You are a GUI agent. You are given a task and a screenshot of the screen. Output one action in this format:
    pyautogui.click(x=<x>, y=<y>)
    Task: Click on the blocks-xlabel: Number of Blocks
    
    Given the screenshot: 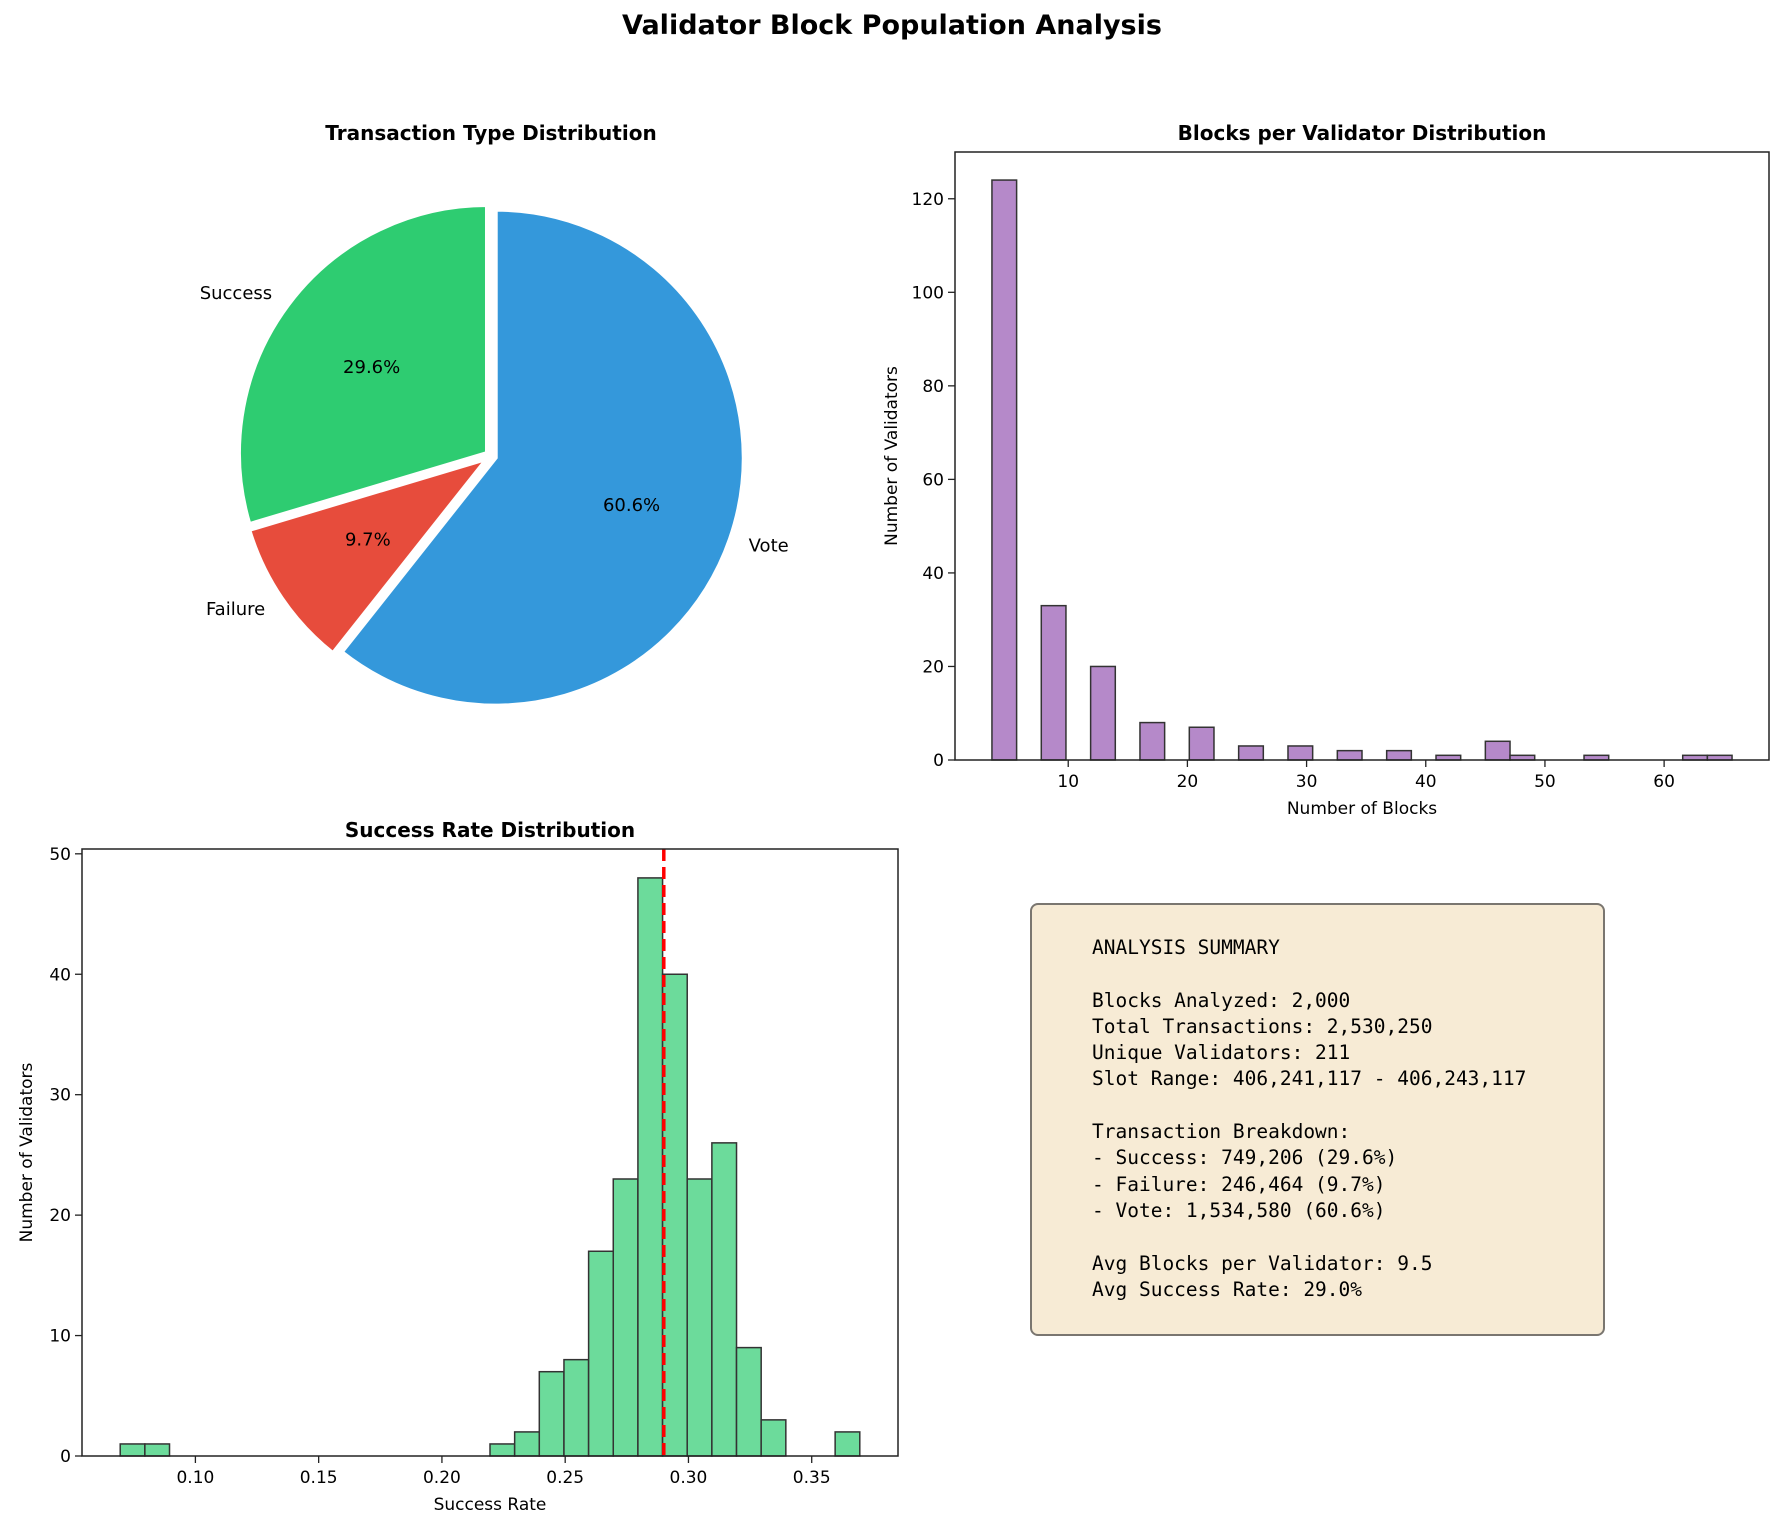 What is the action you would take?
    pyautogui.click(x=1362, y=809)
    